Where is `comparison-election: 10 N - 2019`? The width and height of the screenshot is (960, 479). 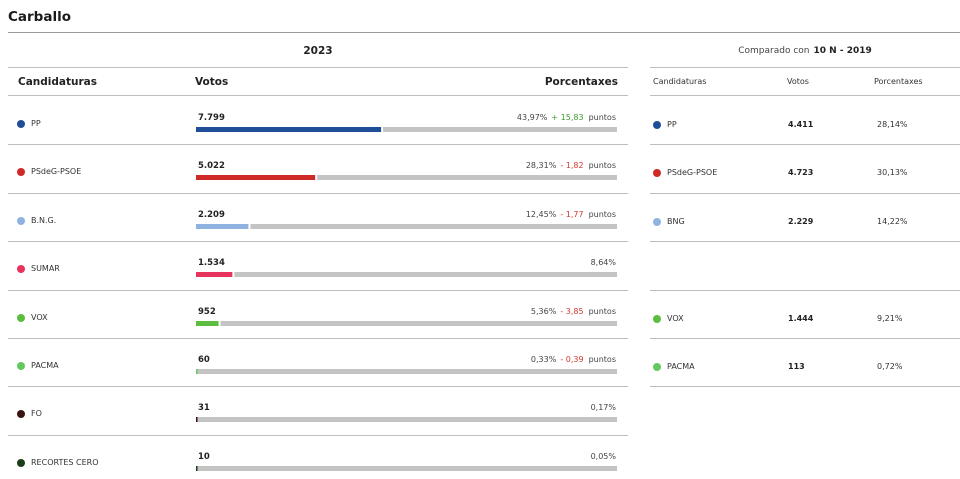 comparison-election: 10 N - 2019 is located at coordinates (842, 51).